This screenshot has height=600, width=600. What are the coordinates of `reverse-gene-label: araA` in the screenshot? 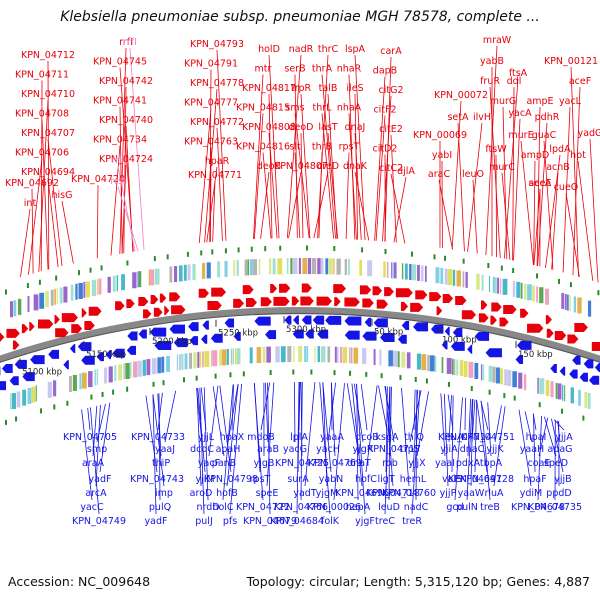 It's located at (93, 463).